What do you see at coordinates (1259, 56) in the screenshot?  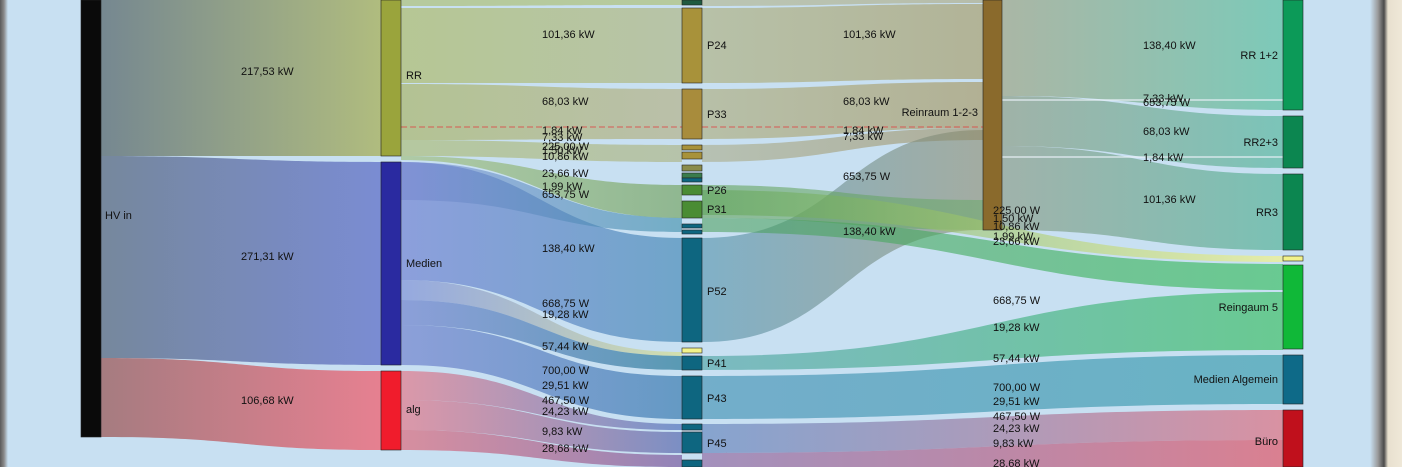 I see `label-rr12: RR 1+2` at bounding box center [1259, 56].